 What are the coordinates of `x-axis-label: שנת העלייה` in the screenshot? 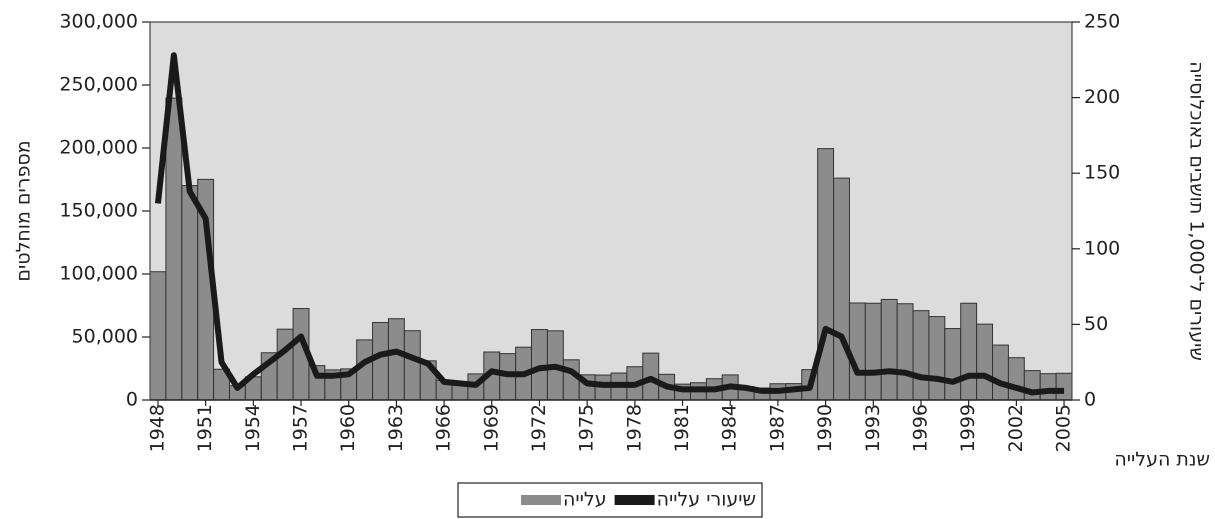 It's located at (1162, 460).